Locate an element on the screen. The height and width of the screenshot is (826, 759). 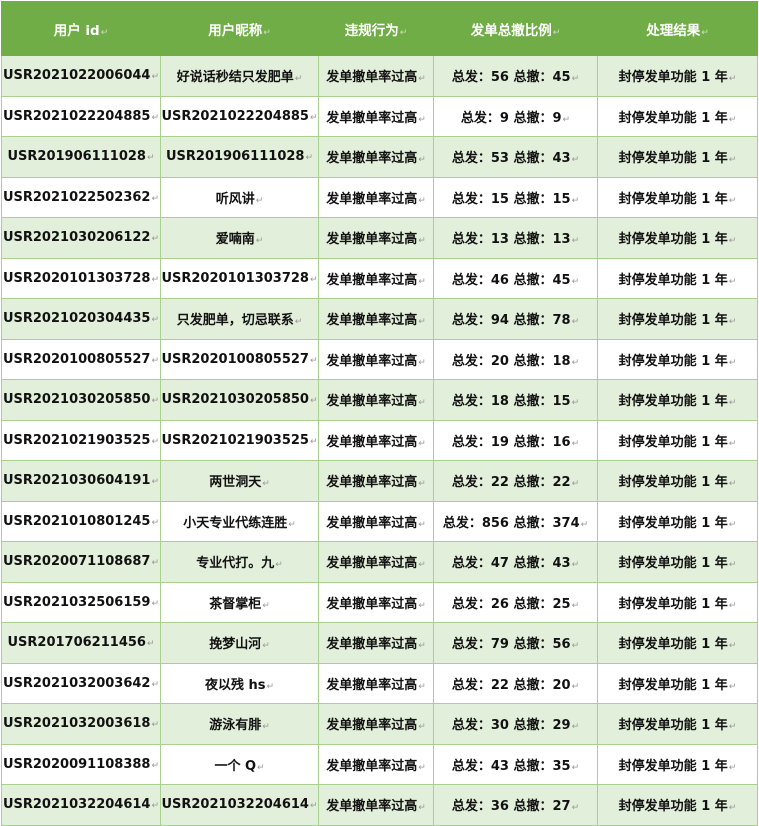
cell-nickname: 茶督掌柜 is located at coordinates (239, 602).